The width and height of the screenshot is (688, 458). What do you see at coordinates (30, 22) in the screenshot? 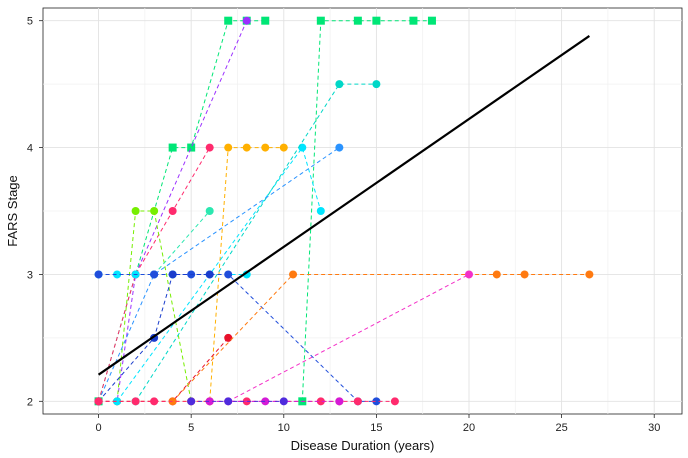
I see `y-tick-label: 5` at bounding box center [30, 22].